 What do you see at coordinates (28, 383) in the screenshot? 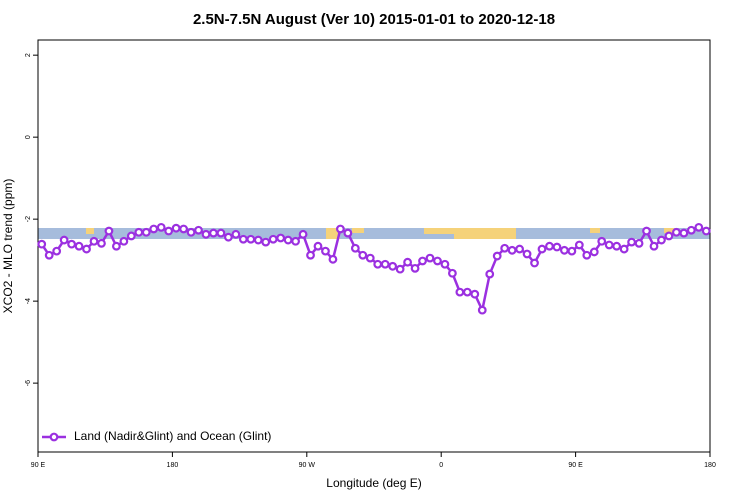
I see `y-tick-label: -6` at bounding box center [28, 383].